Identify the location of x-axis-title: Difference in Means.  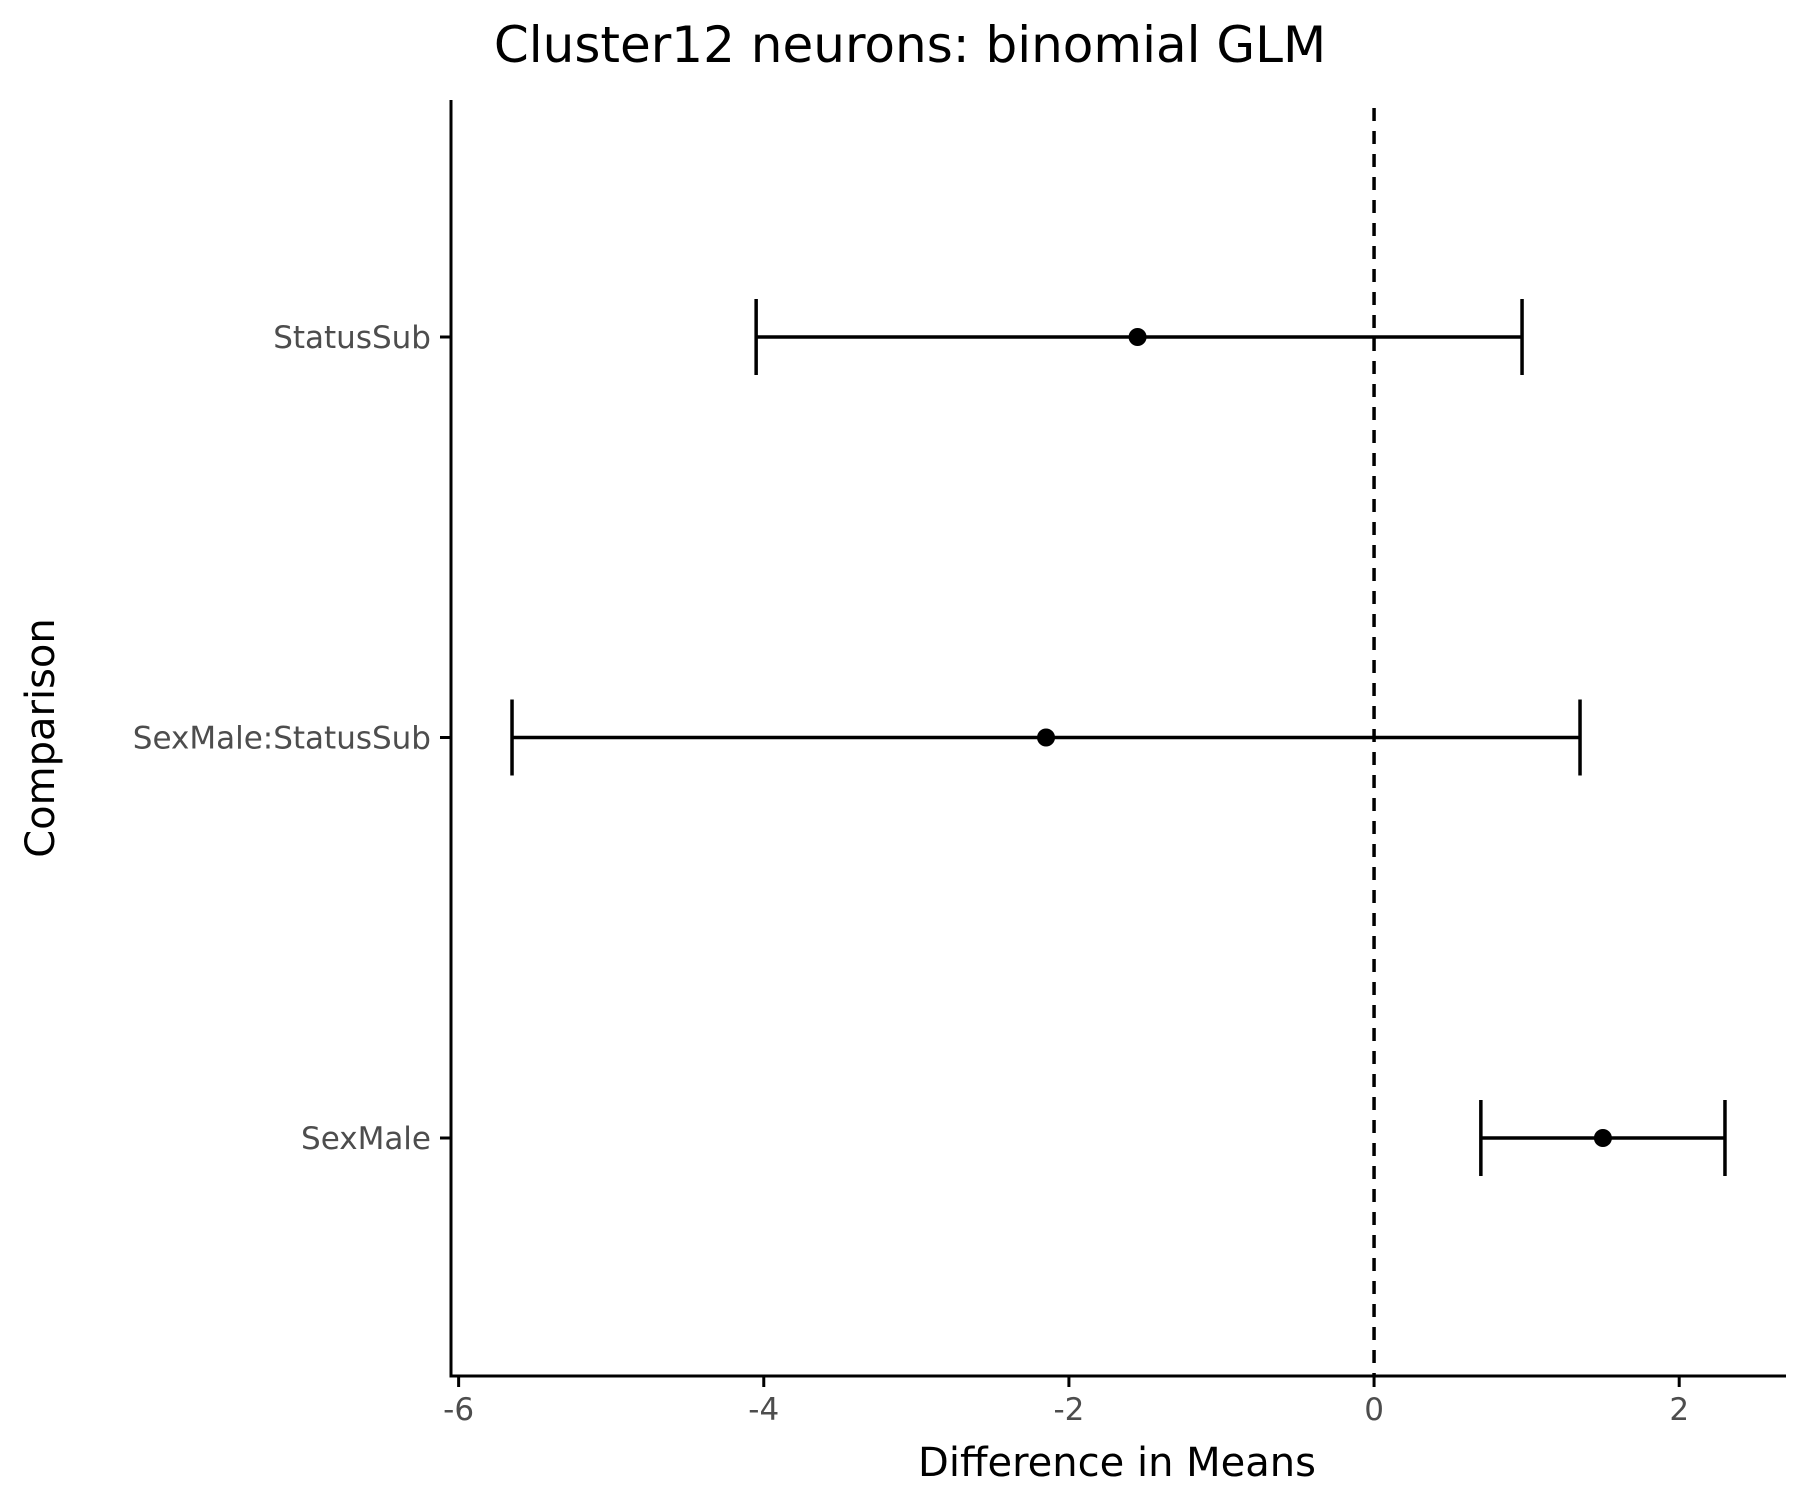
(1117, 1463).